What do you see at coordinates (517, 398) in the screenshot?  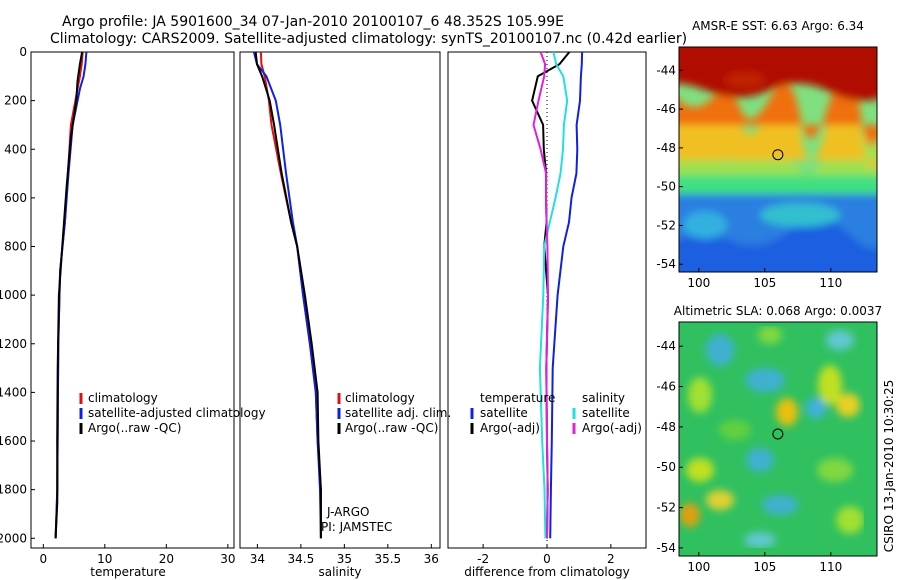 I see `difference-legend-heading: temperature` at bounding box center [517, 398].